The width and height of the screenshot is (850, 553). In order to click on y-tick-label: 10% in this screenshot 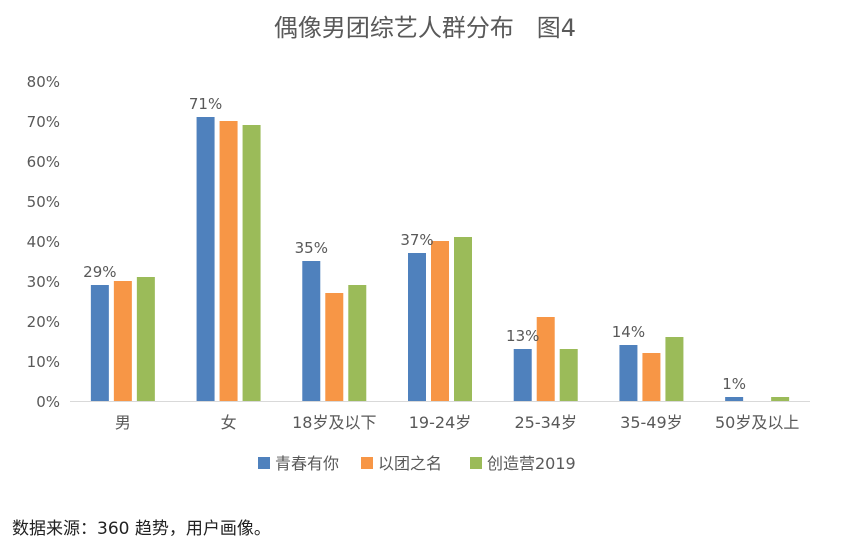, I will do `click(43, 362)`.